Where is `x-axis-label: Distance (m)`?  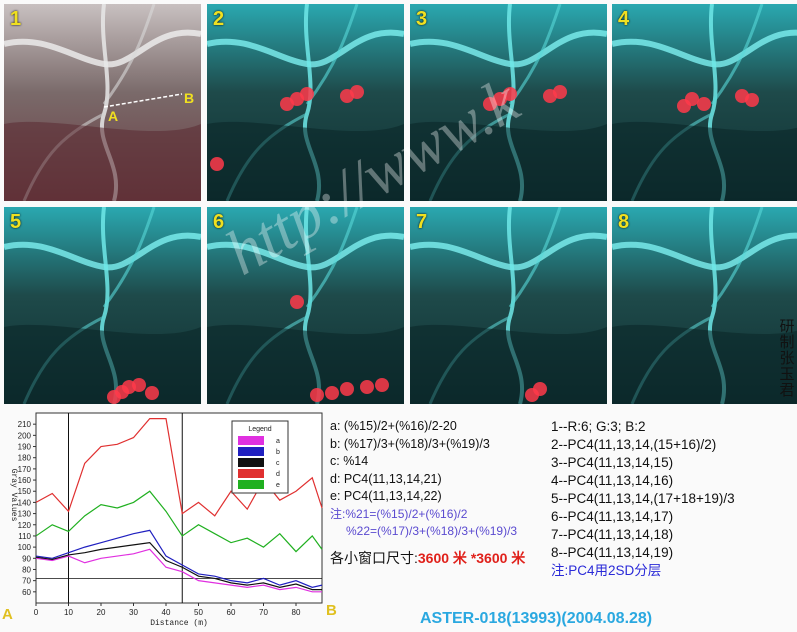
x-axis-label: Distance (m) is located at coordinates (179, 623).